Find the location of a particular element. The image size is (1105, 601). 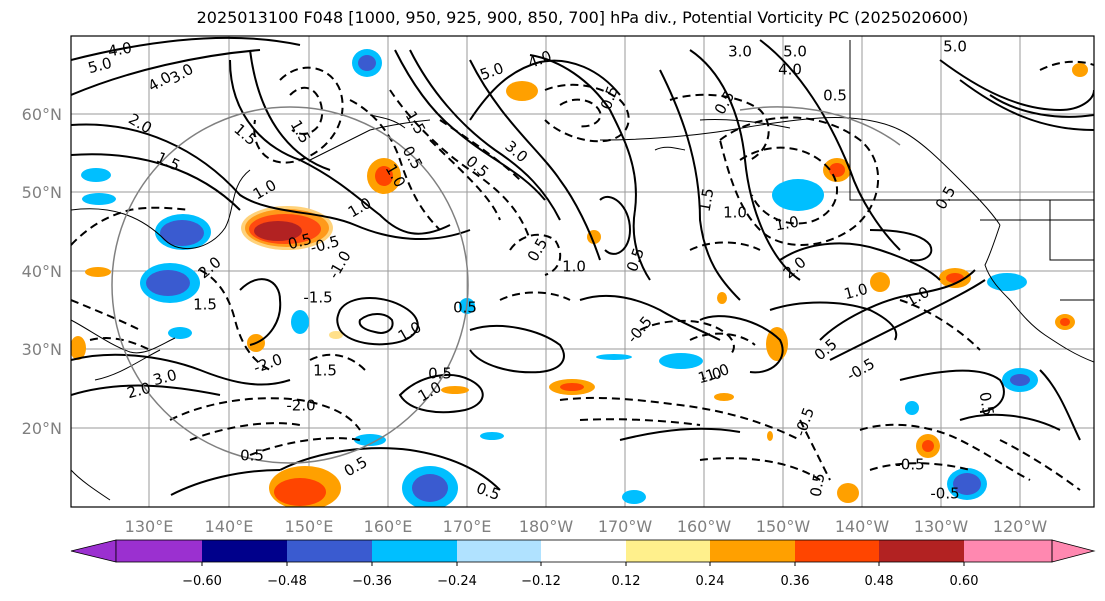

colorbar is located at coordinates (583, 551).